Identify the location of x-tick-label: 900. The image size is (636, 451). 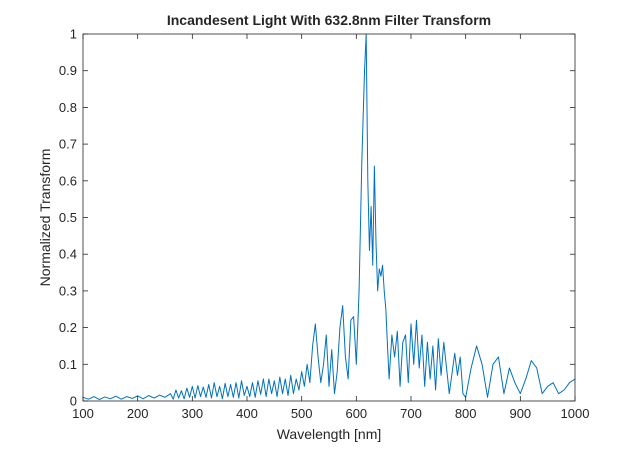
(520, 413).